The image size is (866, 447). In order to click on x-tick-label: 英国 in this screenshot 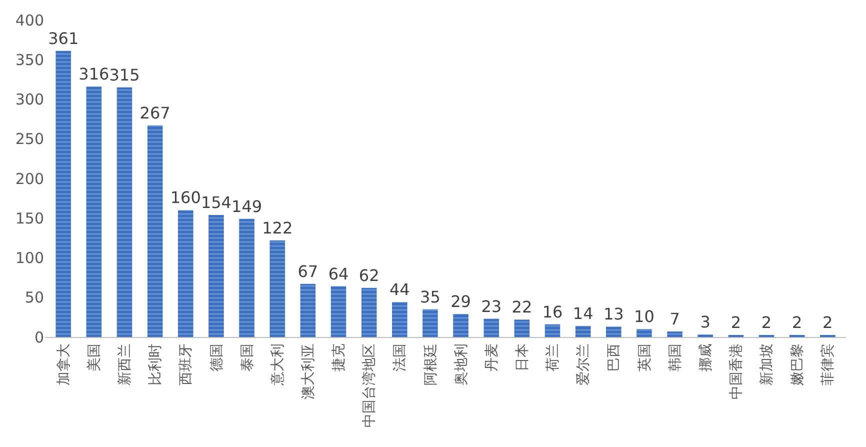, I will do `click(644, 358)`.